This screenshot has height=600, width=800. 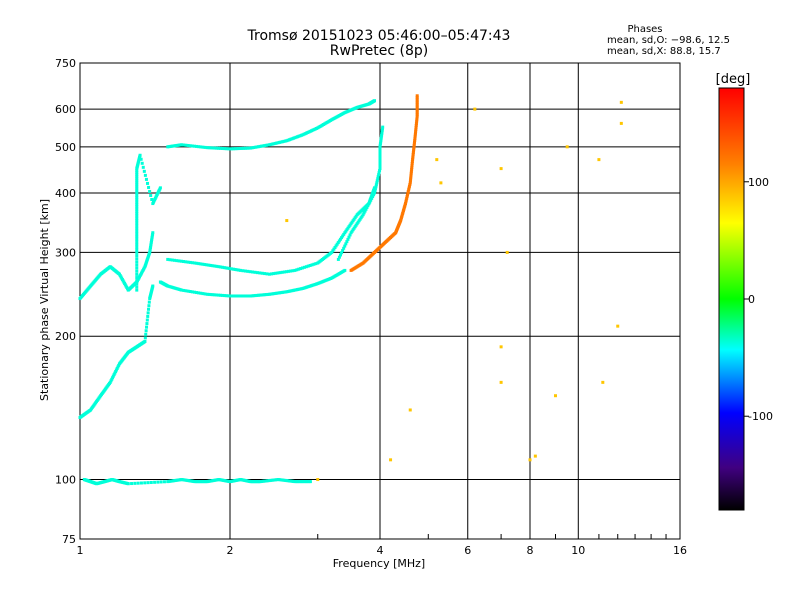 I want to click on y-axis-label: Stationary phase Virtual Height [km], so click(x=44, y=300).